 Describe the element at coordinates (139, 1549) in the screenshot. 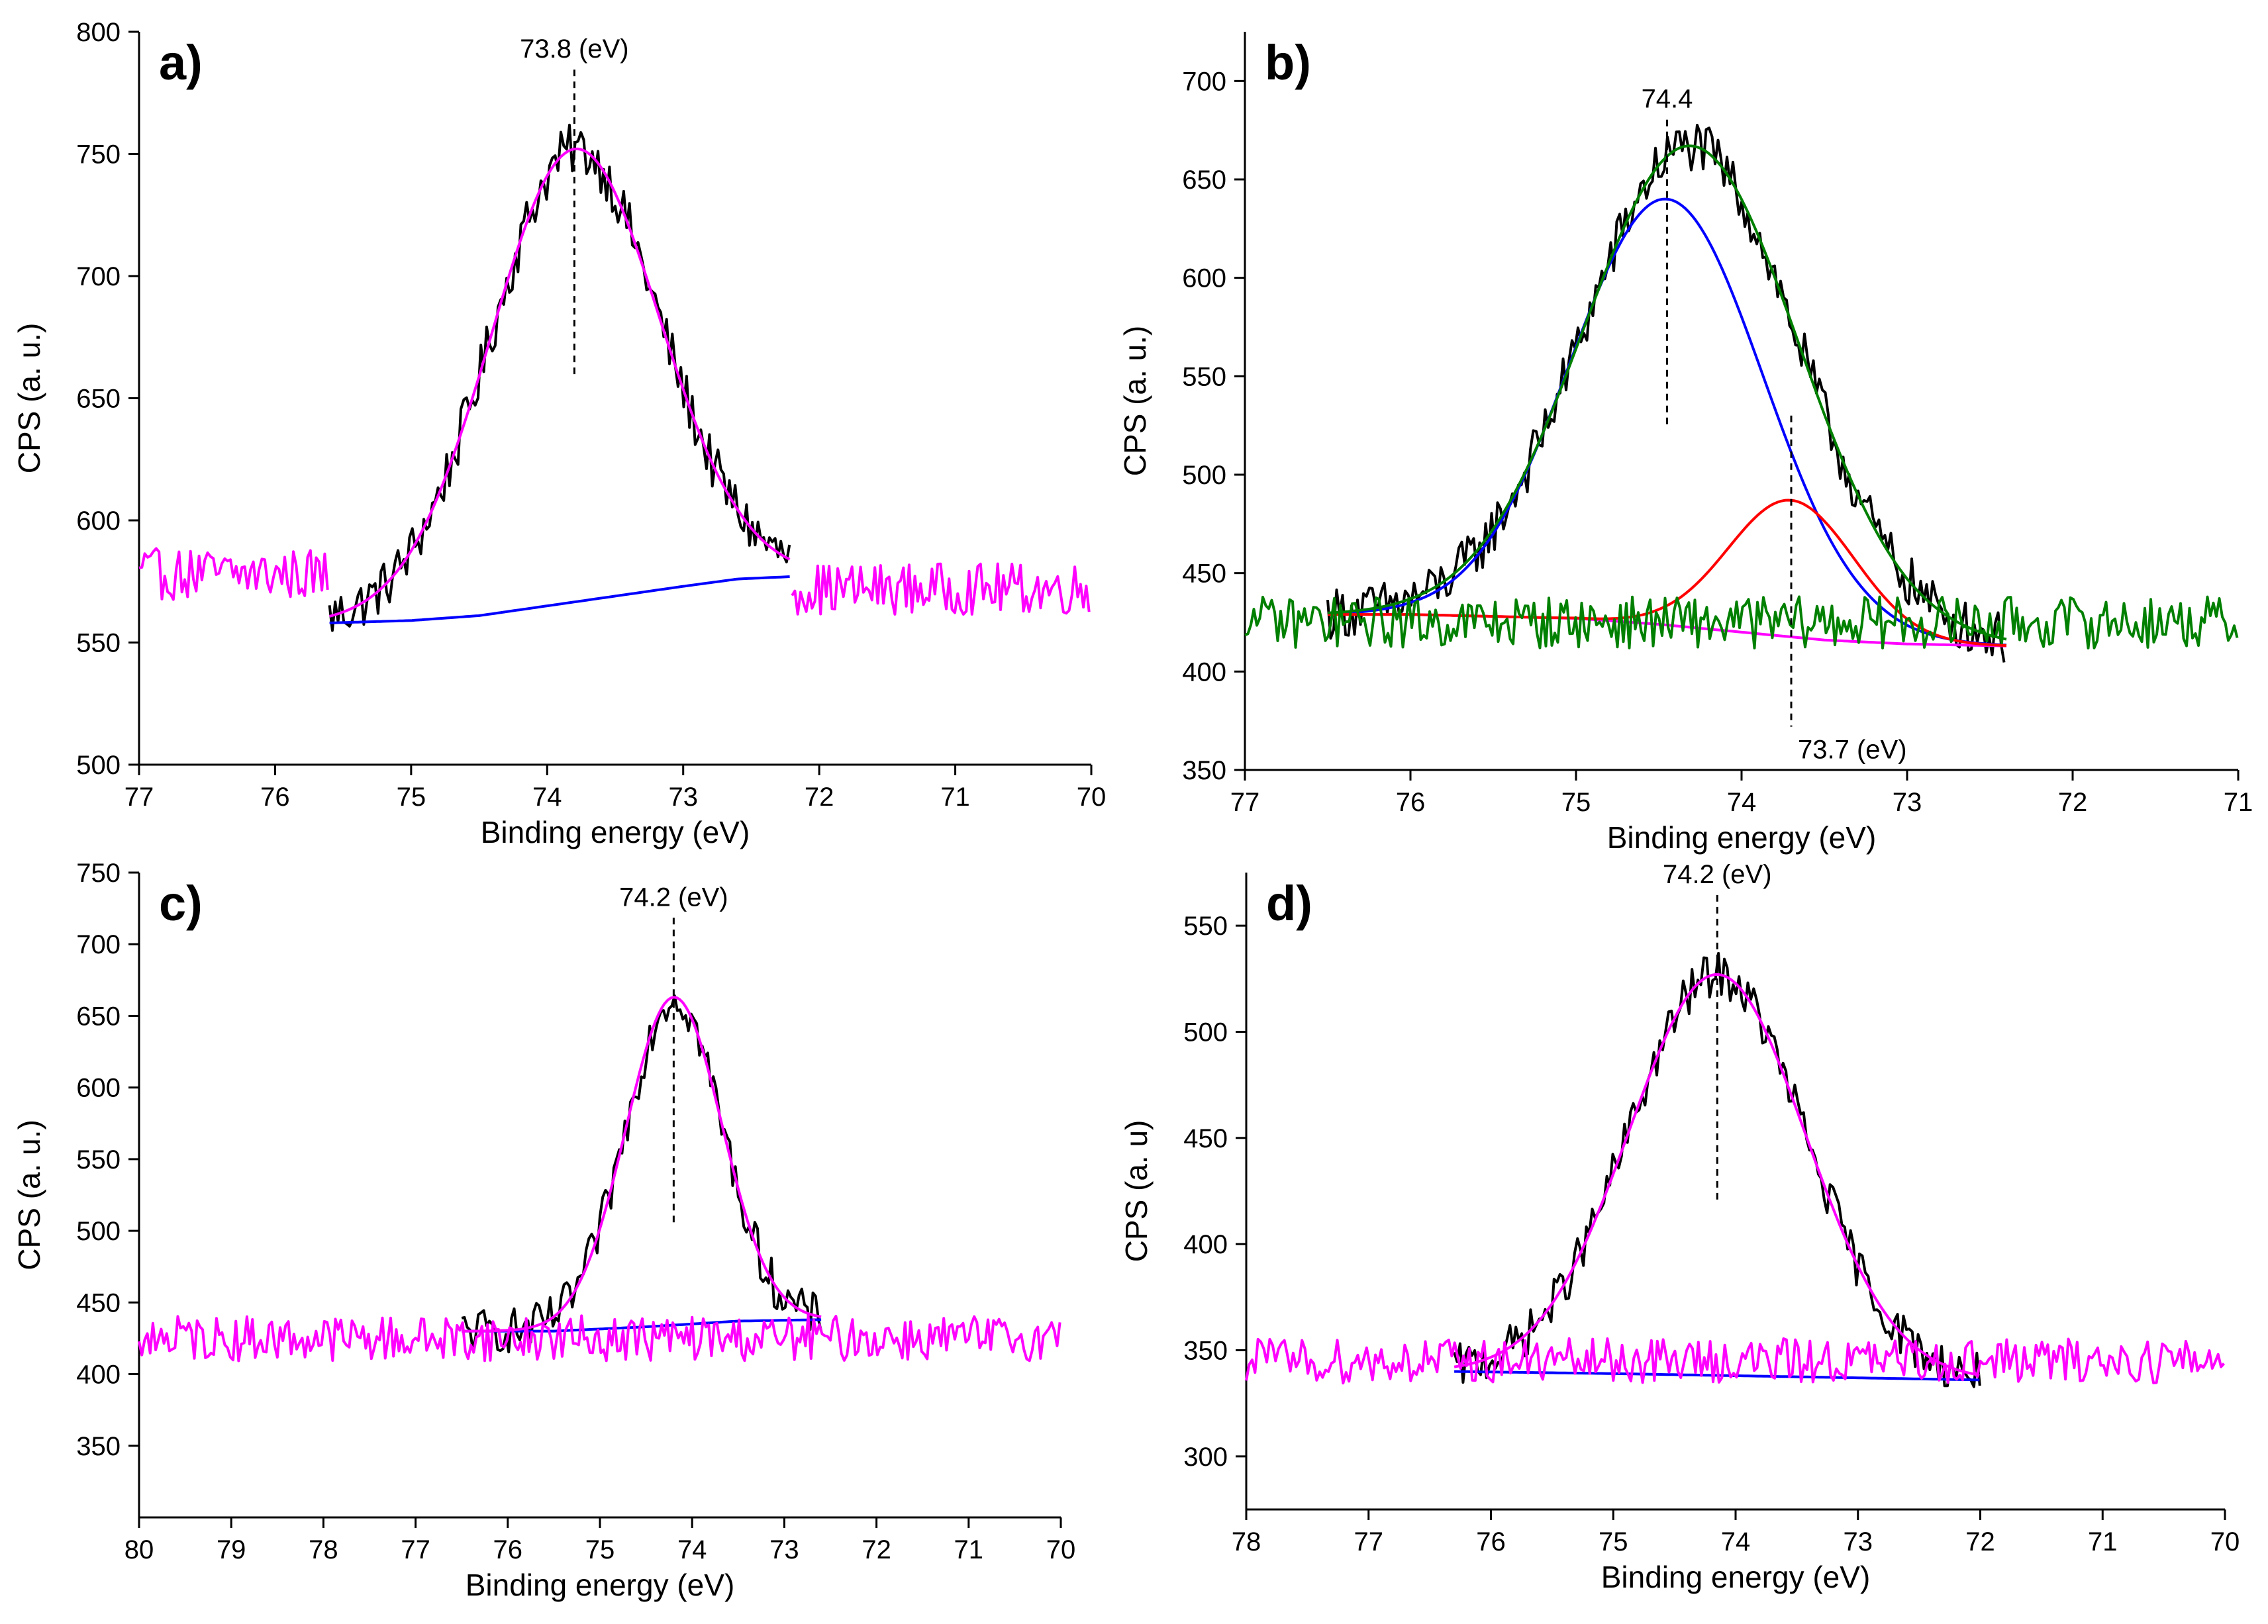

I see `x-tick-label: 80` at that location.